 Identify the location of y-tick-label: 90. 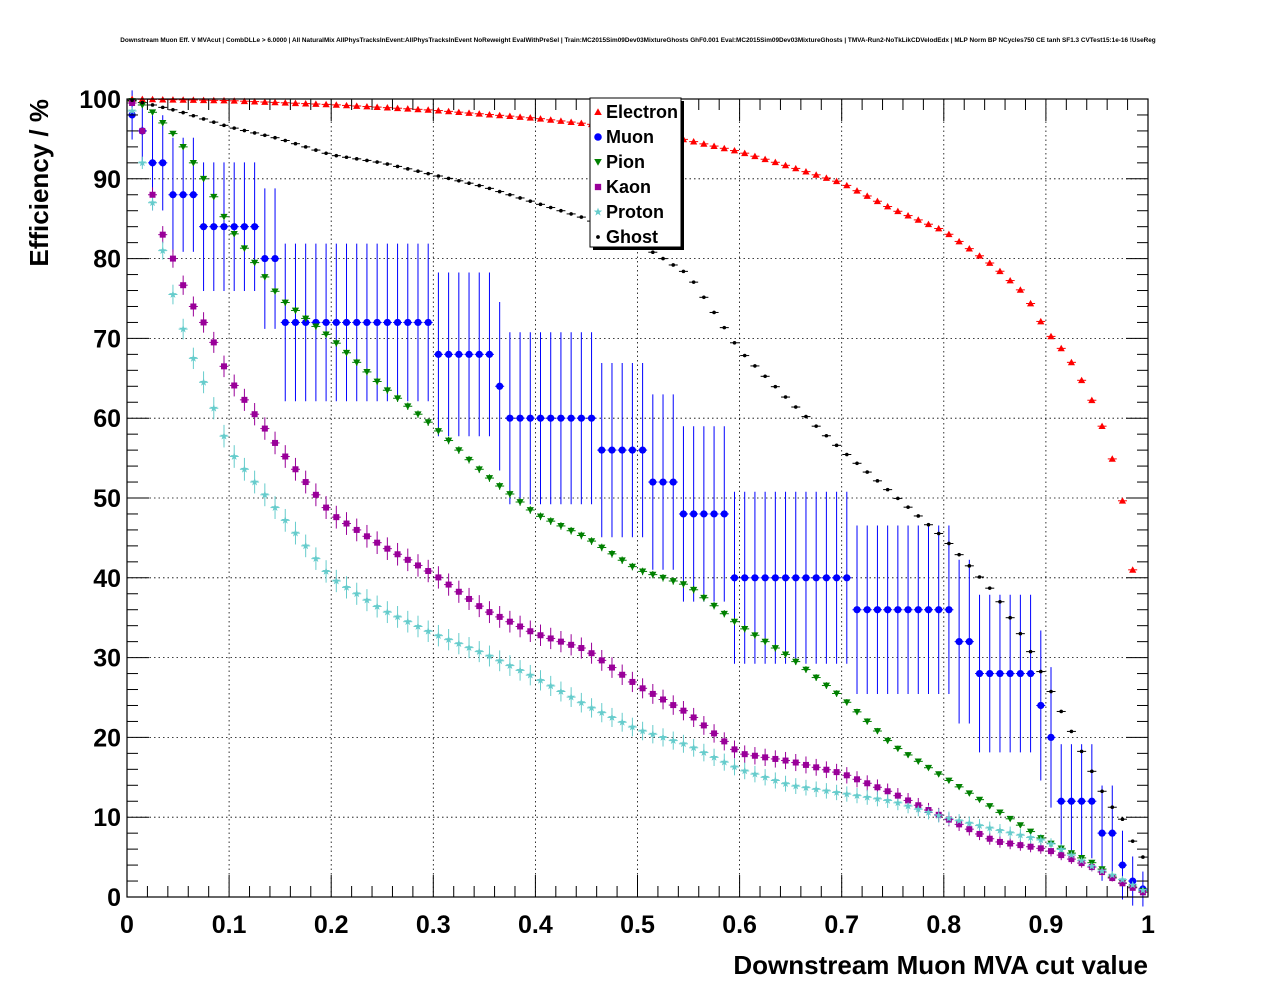
(107, 180).